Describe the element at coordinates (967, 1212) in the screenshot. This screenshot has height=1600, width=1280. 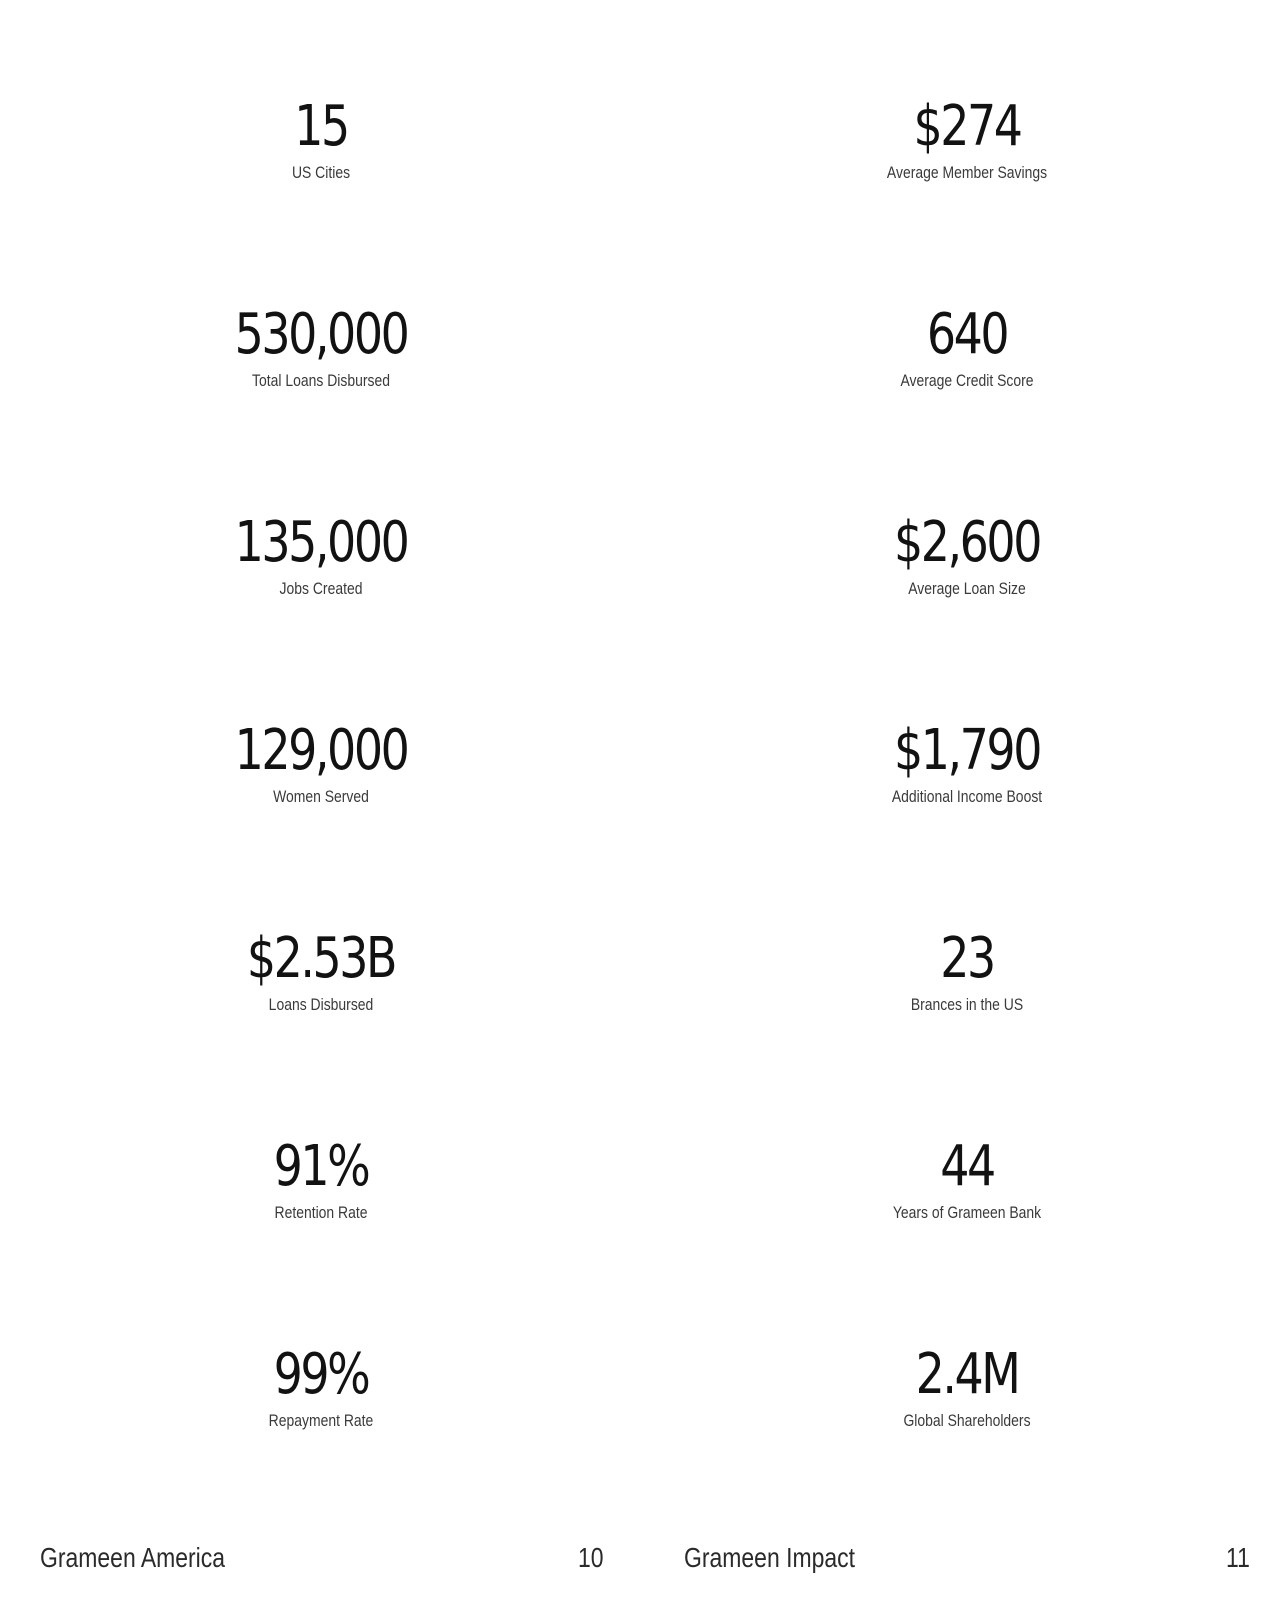
I see `stat-label: Years of Grameen Bank` at that location.